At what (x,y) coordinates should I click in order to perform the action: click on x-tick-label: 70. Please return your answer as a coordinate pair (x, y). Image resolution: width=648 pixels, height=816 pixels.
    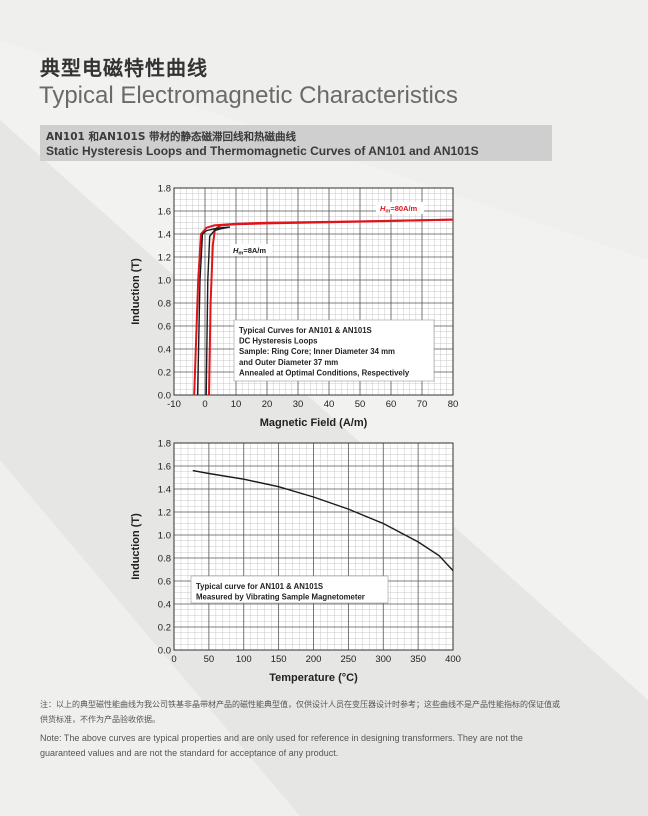
    Looking at the image, I should click on (422, 404).